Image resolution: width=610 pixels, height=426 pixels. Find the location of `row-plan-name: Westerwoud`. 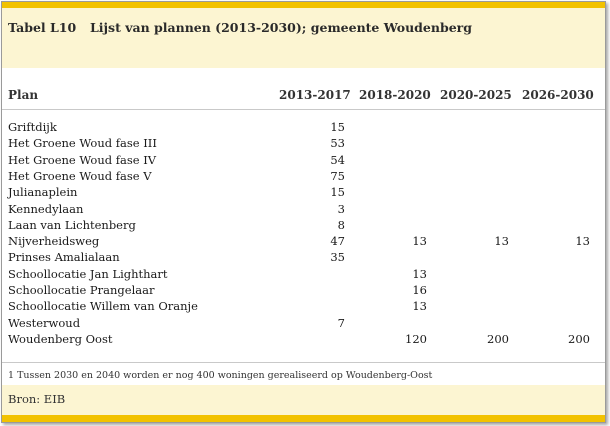

row-plan-name: Westerwoud is located at coordinates (44, 322).